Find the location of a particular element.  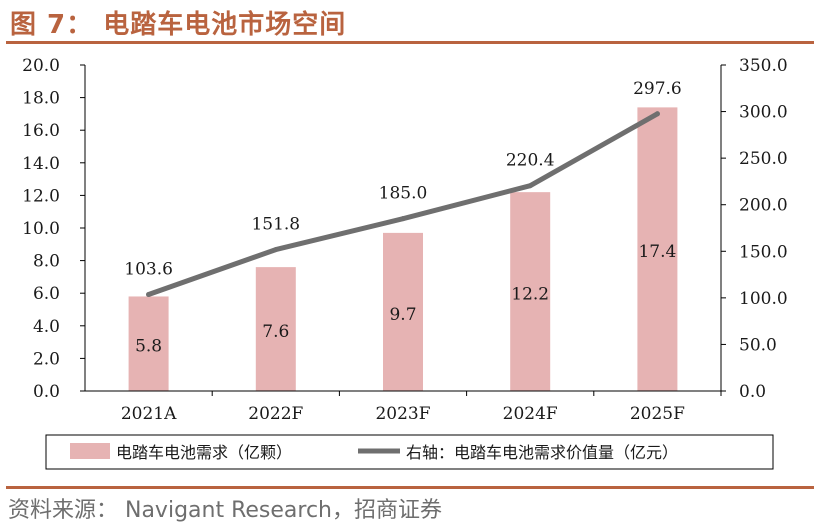

line-point-2024F is located at coordinates (530, 186).